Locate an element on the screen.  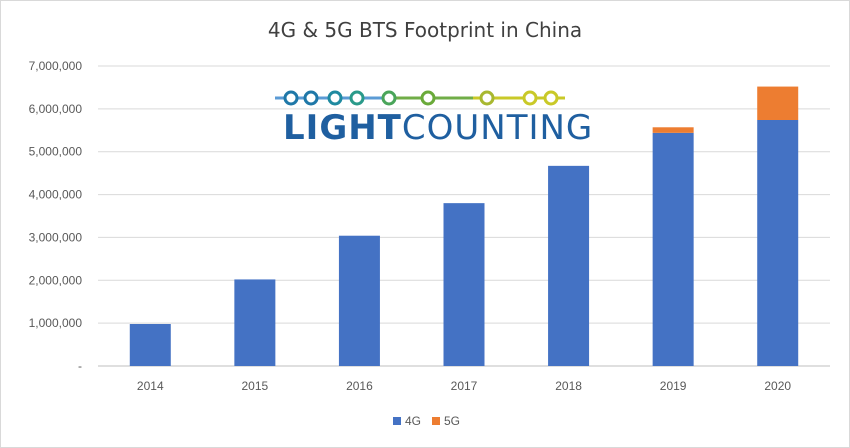
logo-wordmark: LIGHTCOUNTING is located at coordinates (438, 128).